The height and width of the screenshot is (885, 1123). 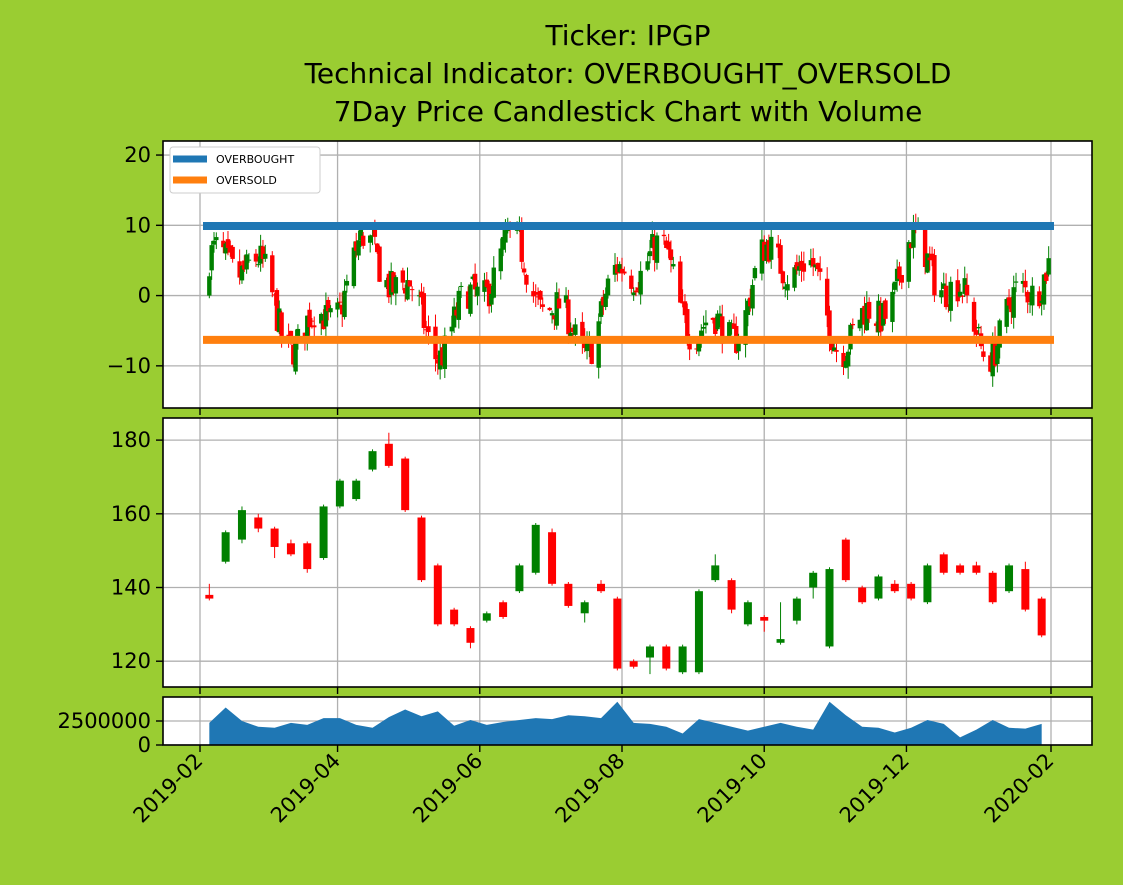 I want to click on chart-title-line-2: Technical Indicator: OVERBOUGHT_OVERSOLD, so click(x=628, y=73).